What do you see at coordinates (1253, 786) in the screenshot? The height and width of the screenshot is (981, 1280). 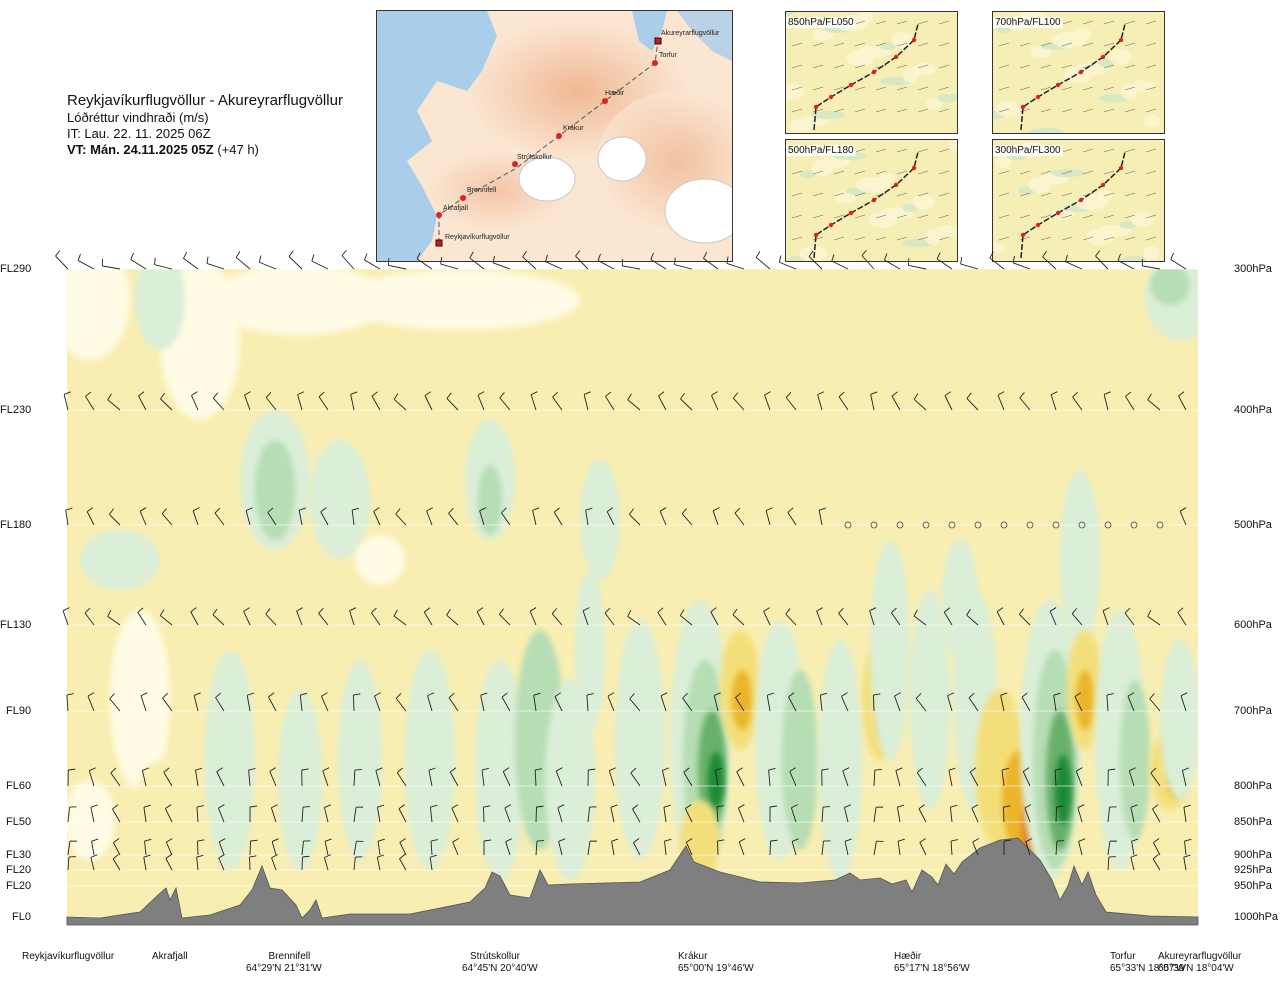 I see `y2-label-800: 800hPa` at bounding box center [1253, 786].